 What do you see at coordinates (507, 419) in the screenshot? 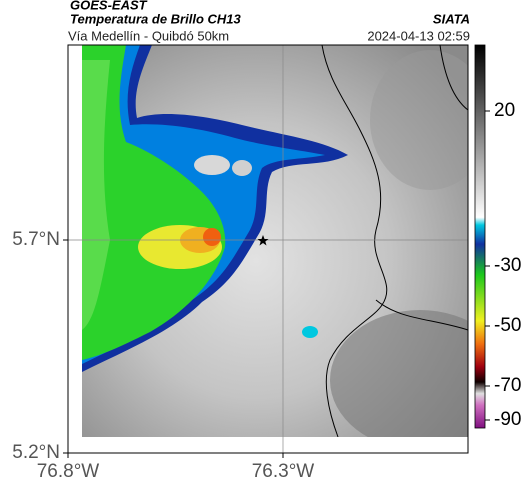
I see `colorbar-tick-label: -90` at bounding box center [507, 419].